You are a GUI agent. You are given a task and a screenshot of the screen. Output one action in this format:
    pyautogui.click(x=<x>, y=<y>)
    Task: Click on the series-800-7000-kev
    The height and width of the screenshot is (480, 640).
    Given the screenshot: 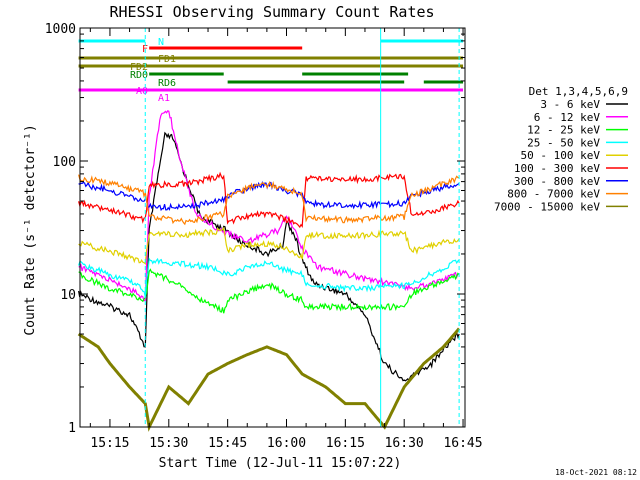 What is the action you would take?
    pyautogui.click(x=269, y=200)
    